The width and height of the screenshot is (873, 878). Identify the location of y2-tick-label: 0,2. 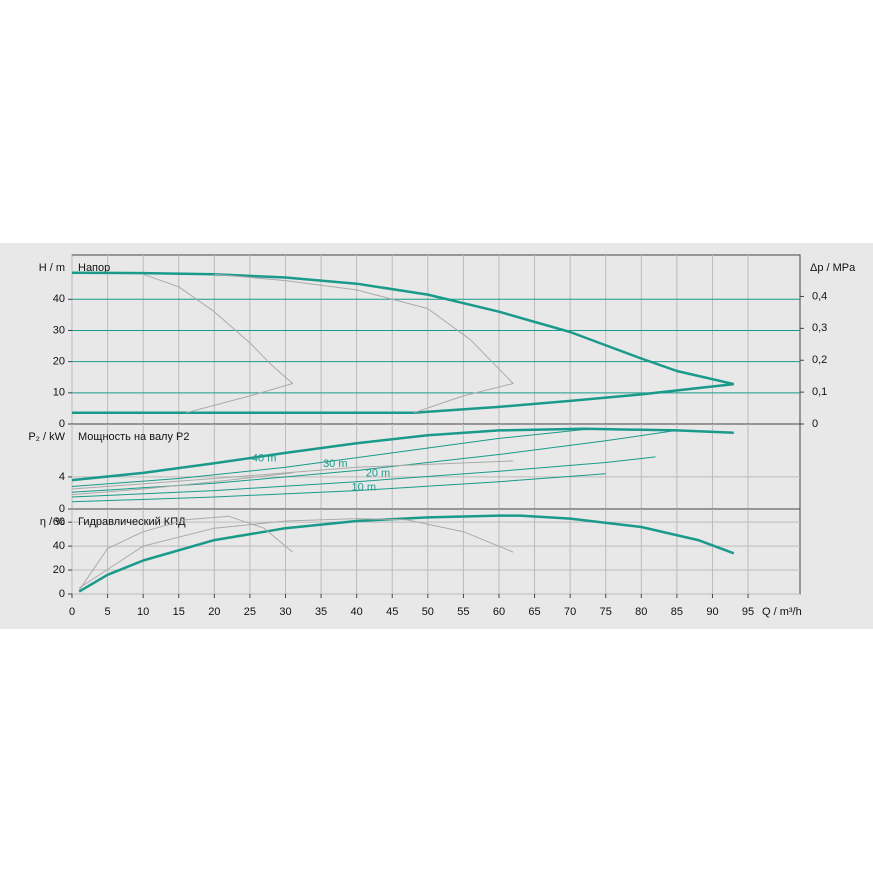
(819, 360).